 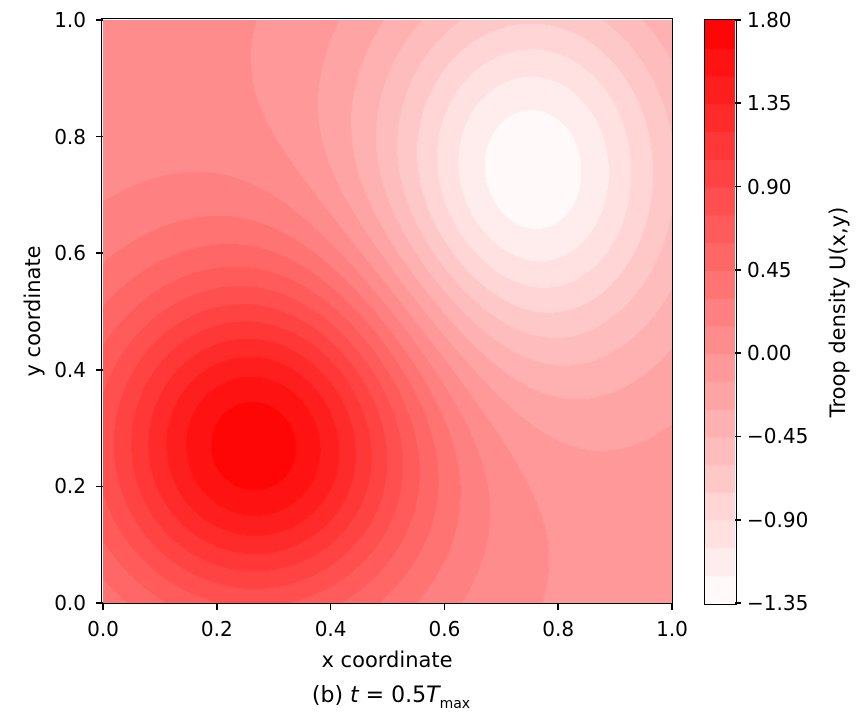 What do you see at coordinates (70, 369) in the screenshot?
I see `y-tick-label: 0.4` at bounding box center [70, 369].